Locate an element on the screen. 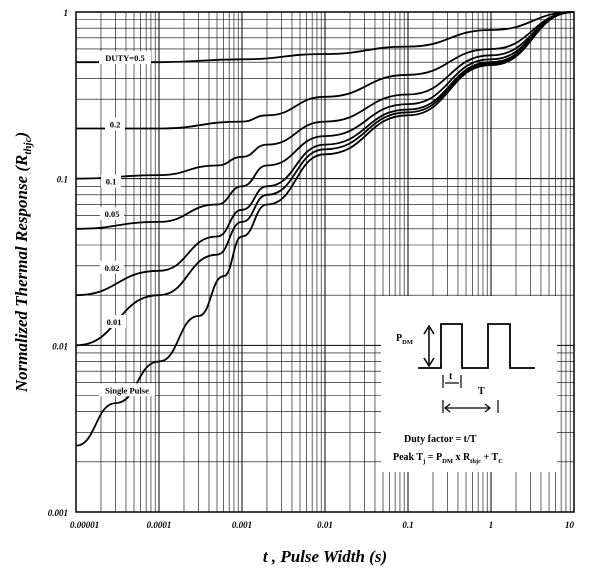 The width and height of the screenshot is (589, 574). T-label: T is located at coordinates (481, 391).